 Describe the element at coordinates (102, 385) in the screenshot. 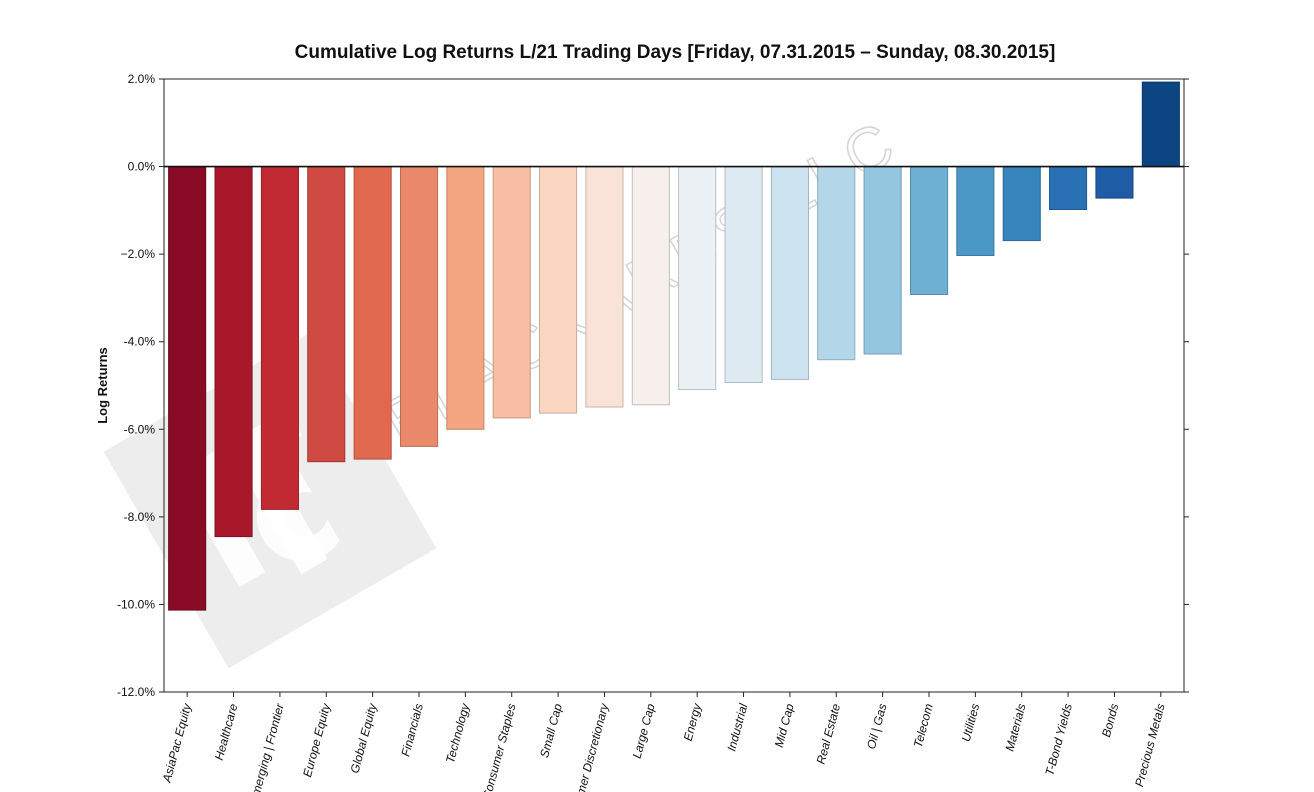

I see `y-axis-label: Log Returns` at that location.